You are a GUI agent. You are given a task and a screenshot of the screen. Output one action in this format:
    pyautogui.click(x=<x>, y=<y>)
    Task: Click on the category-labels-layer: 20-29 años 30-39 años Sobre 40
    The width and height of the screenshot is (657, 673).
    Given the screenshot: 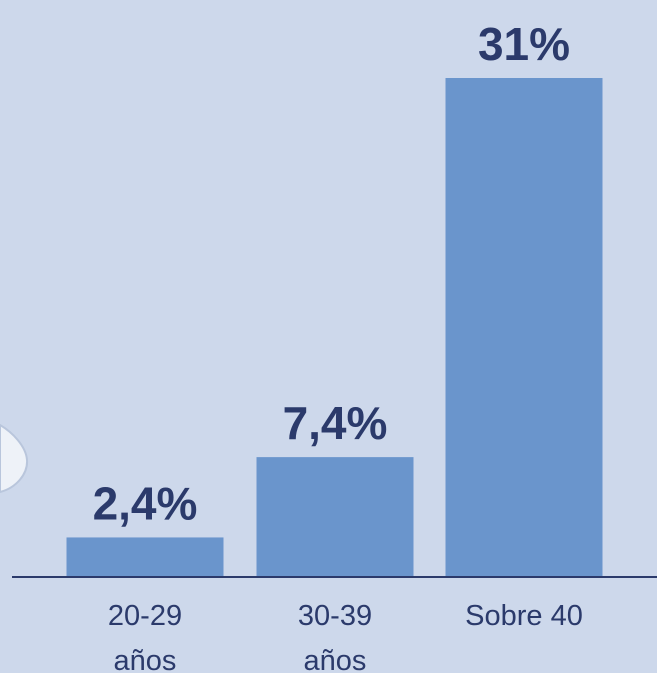 What is the action you would take?
    pyautogui.click(x=345, y=636)
    